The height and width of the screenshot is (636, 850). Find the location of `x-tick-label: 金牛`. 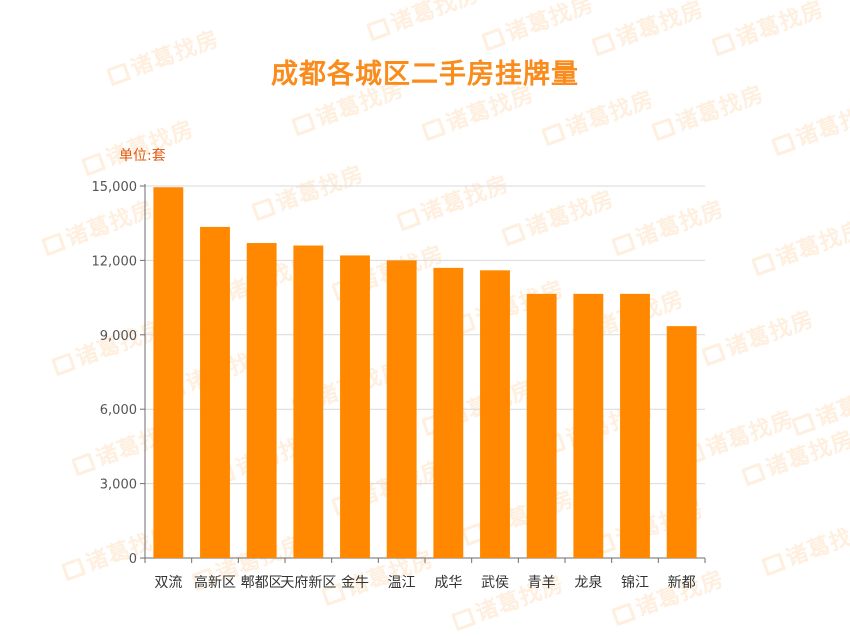

x-tick-label: 金牛 is located at coordinates (355, 583).